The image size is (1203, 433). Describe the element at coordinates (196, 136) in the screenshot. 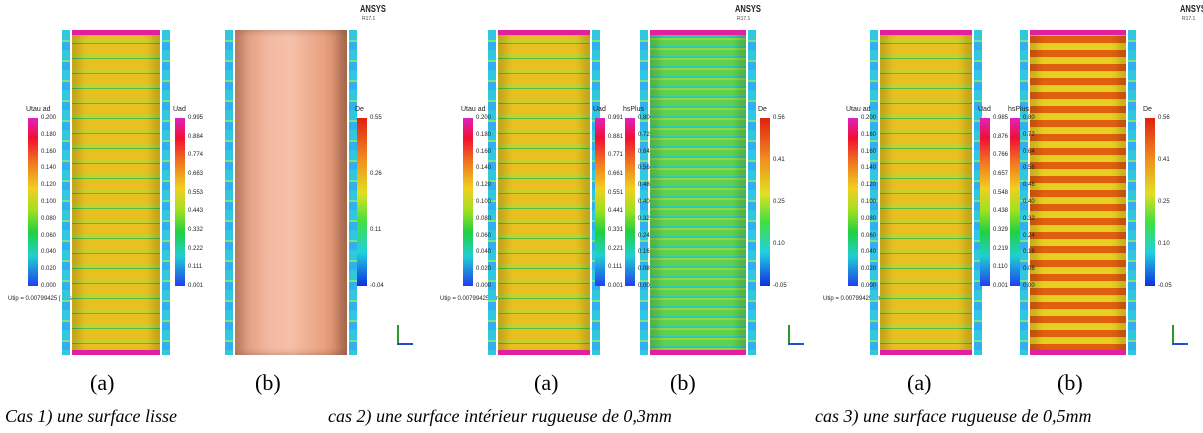

I see `legend-tick-label: 0.884` at that location.